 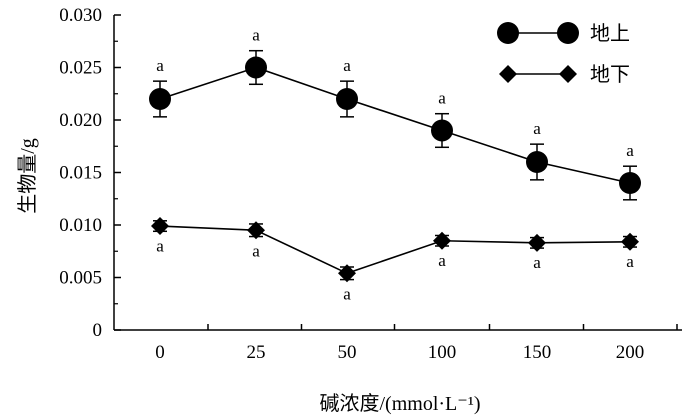 What do you see at coordinates (80, 278) in the screenshot?
I see `y-tick-label: 0.005` at bounding box center [80, 278].